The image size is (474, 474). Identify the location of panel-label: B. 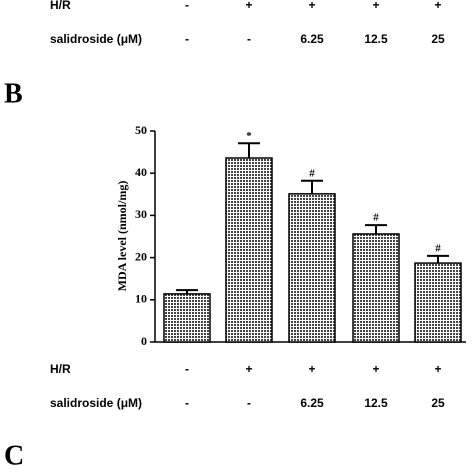
(13, 93).